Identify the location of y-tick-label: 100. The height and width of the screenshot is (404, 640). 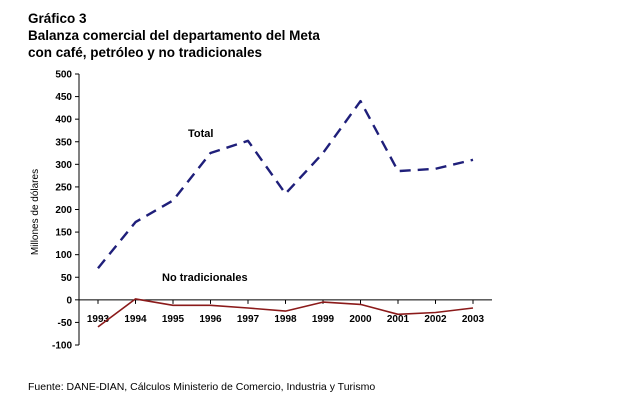
(63, 255).